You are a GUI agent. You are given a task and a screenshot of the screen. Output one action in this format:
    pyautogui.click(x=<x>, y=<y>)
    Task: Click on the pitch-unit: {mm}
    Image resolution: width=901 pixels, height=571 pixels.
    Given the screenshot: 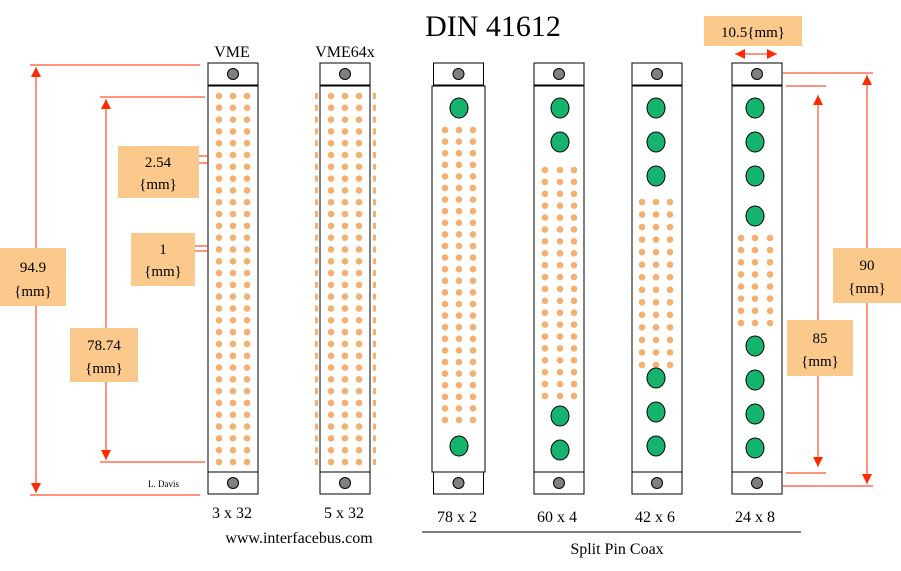 What is the action you would take?
    pyautogui.click(x=158, y=185)
    